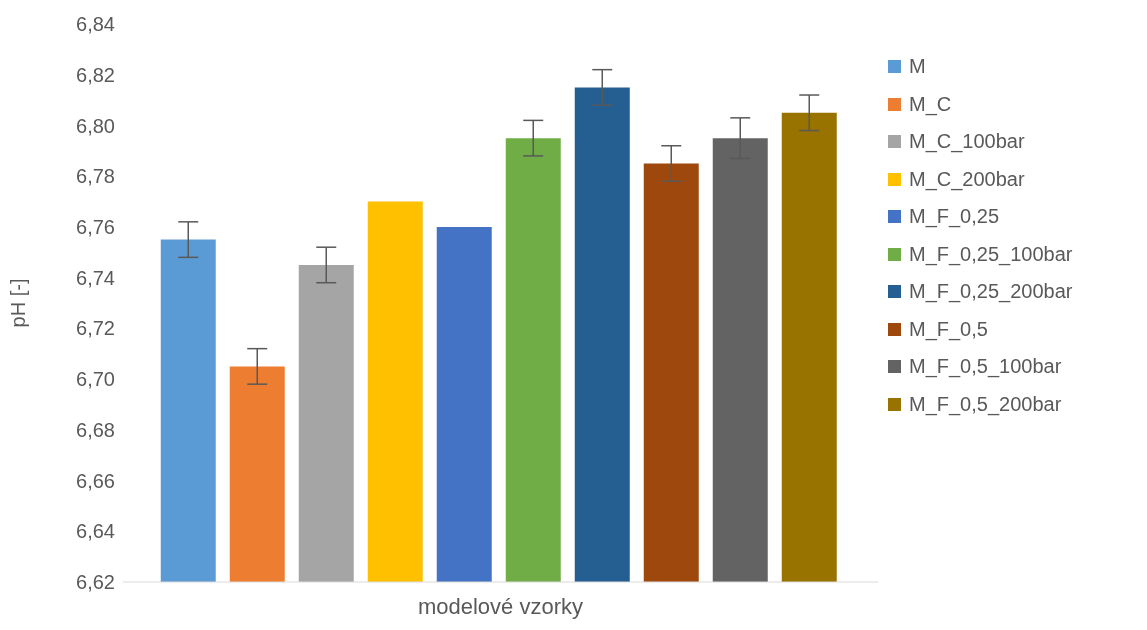 The height and width of the screenshot is (630, 1147). What do you see at coordinates (930, 104) in the screenshot?
I see `legend-label: M_C` at bounding box center [930, 104].